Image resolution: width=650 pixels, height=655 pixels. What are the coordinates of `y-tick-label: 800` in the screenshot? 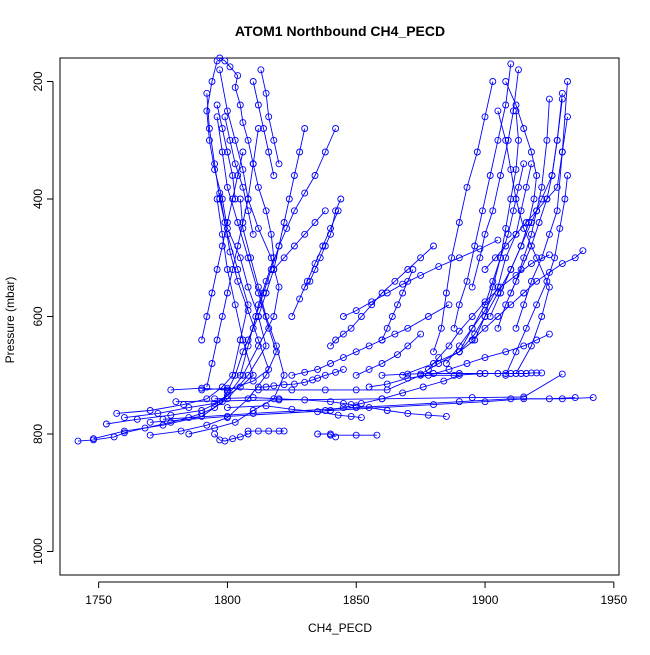 It's located at (38, 434).